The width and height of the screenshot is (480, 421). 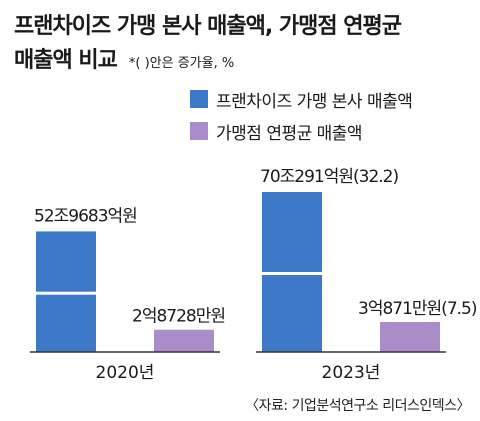 I want to click on x-tick-label-1: 2023년, so click(x=351, y=373).